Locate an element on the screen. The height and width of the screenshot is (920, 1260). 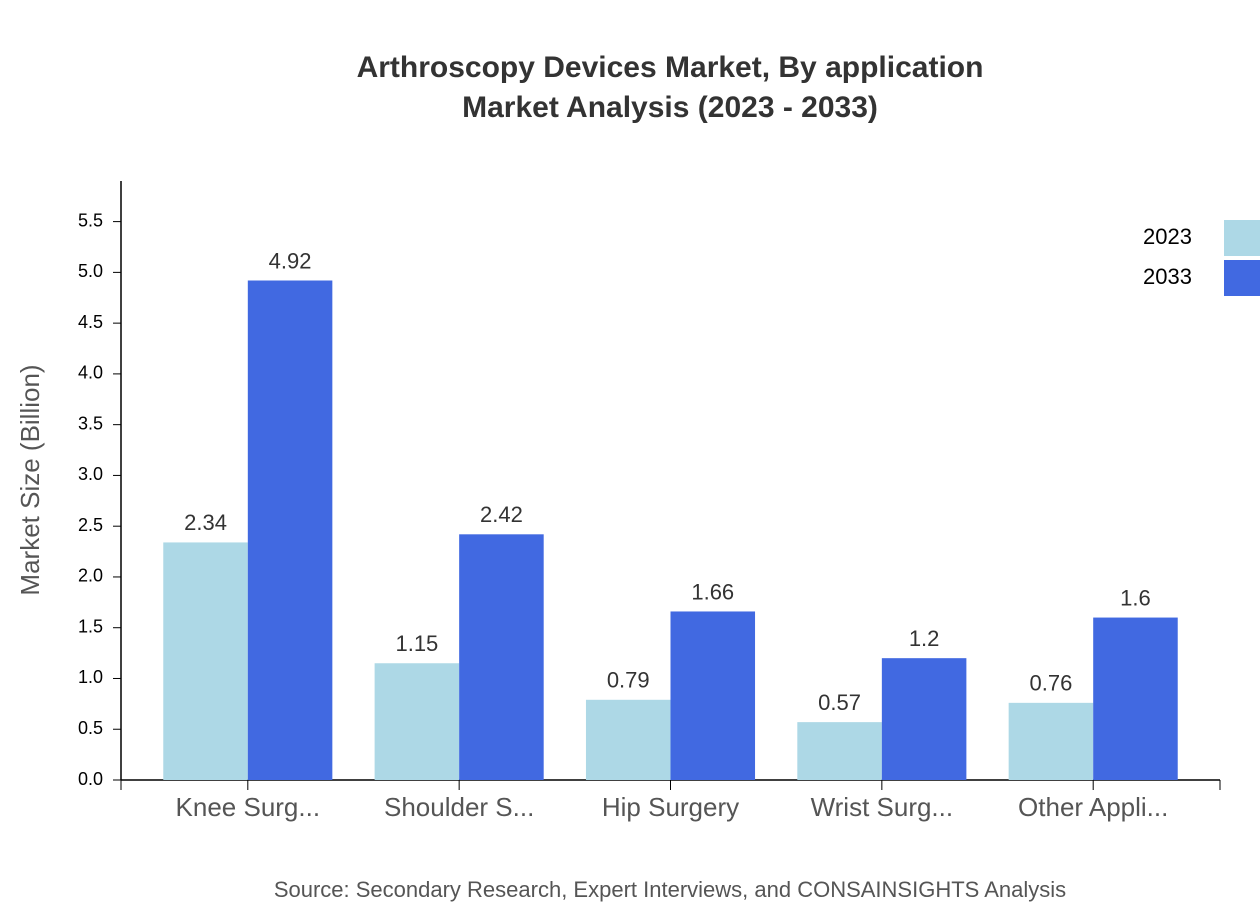
value-label: 2.42 is located at coordinates (501, 514).